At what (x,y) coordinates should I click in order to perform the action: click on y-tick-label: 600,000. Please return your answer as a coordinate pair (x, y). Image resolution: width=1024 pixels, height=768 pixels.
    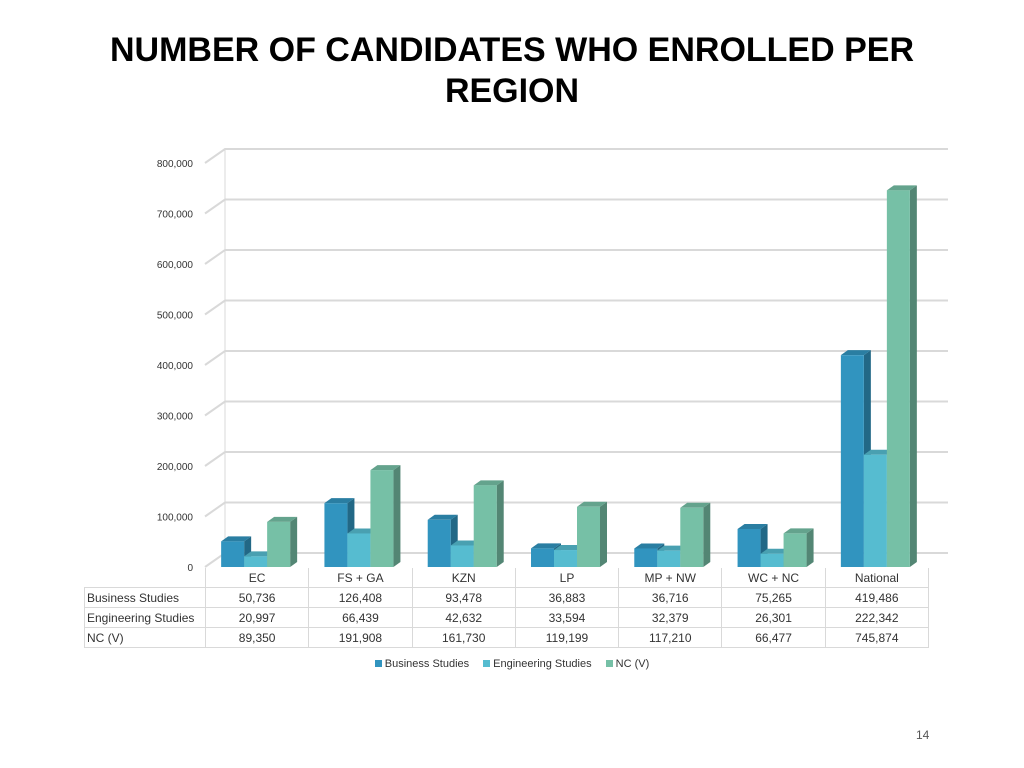
    Looking at the image, I should click on (175, 265).